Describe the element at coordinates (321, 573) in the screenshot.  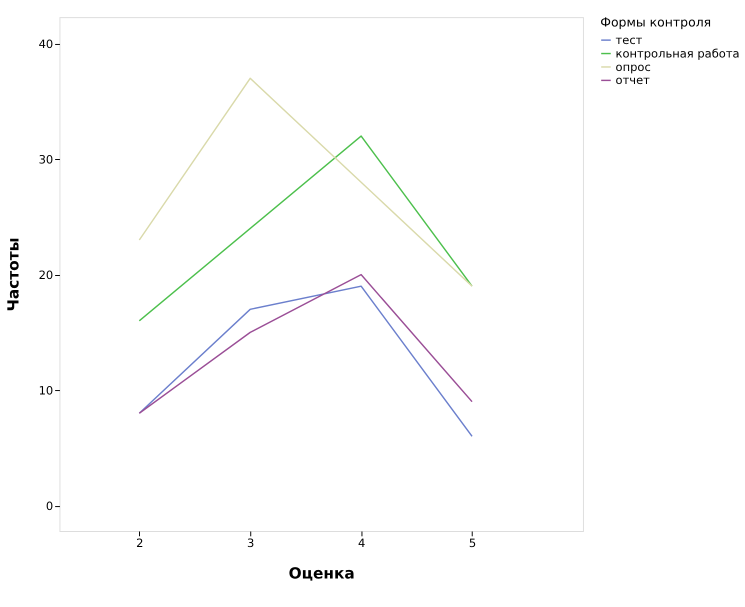
I see `x-axis-title: Оценка` at that location.